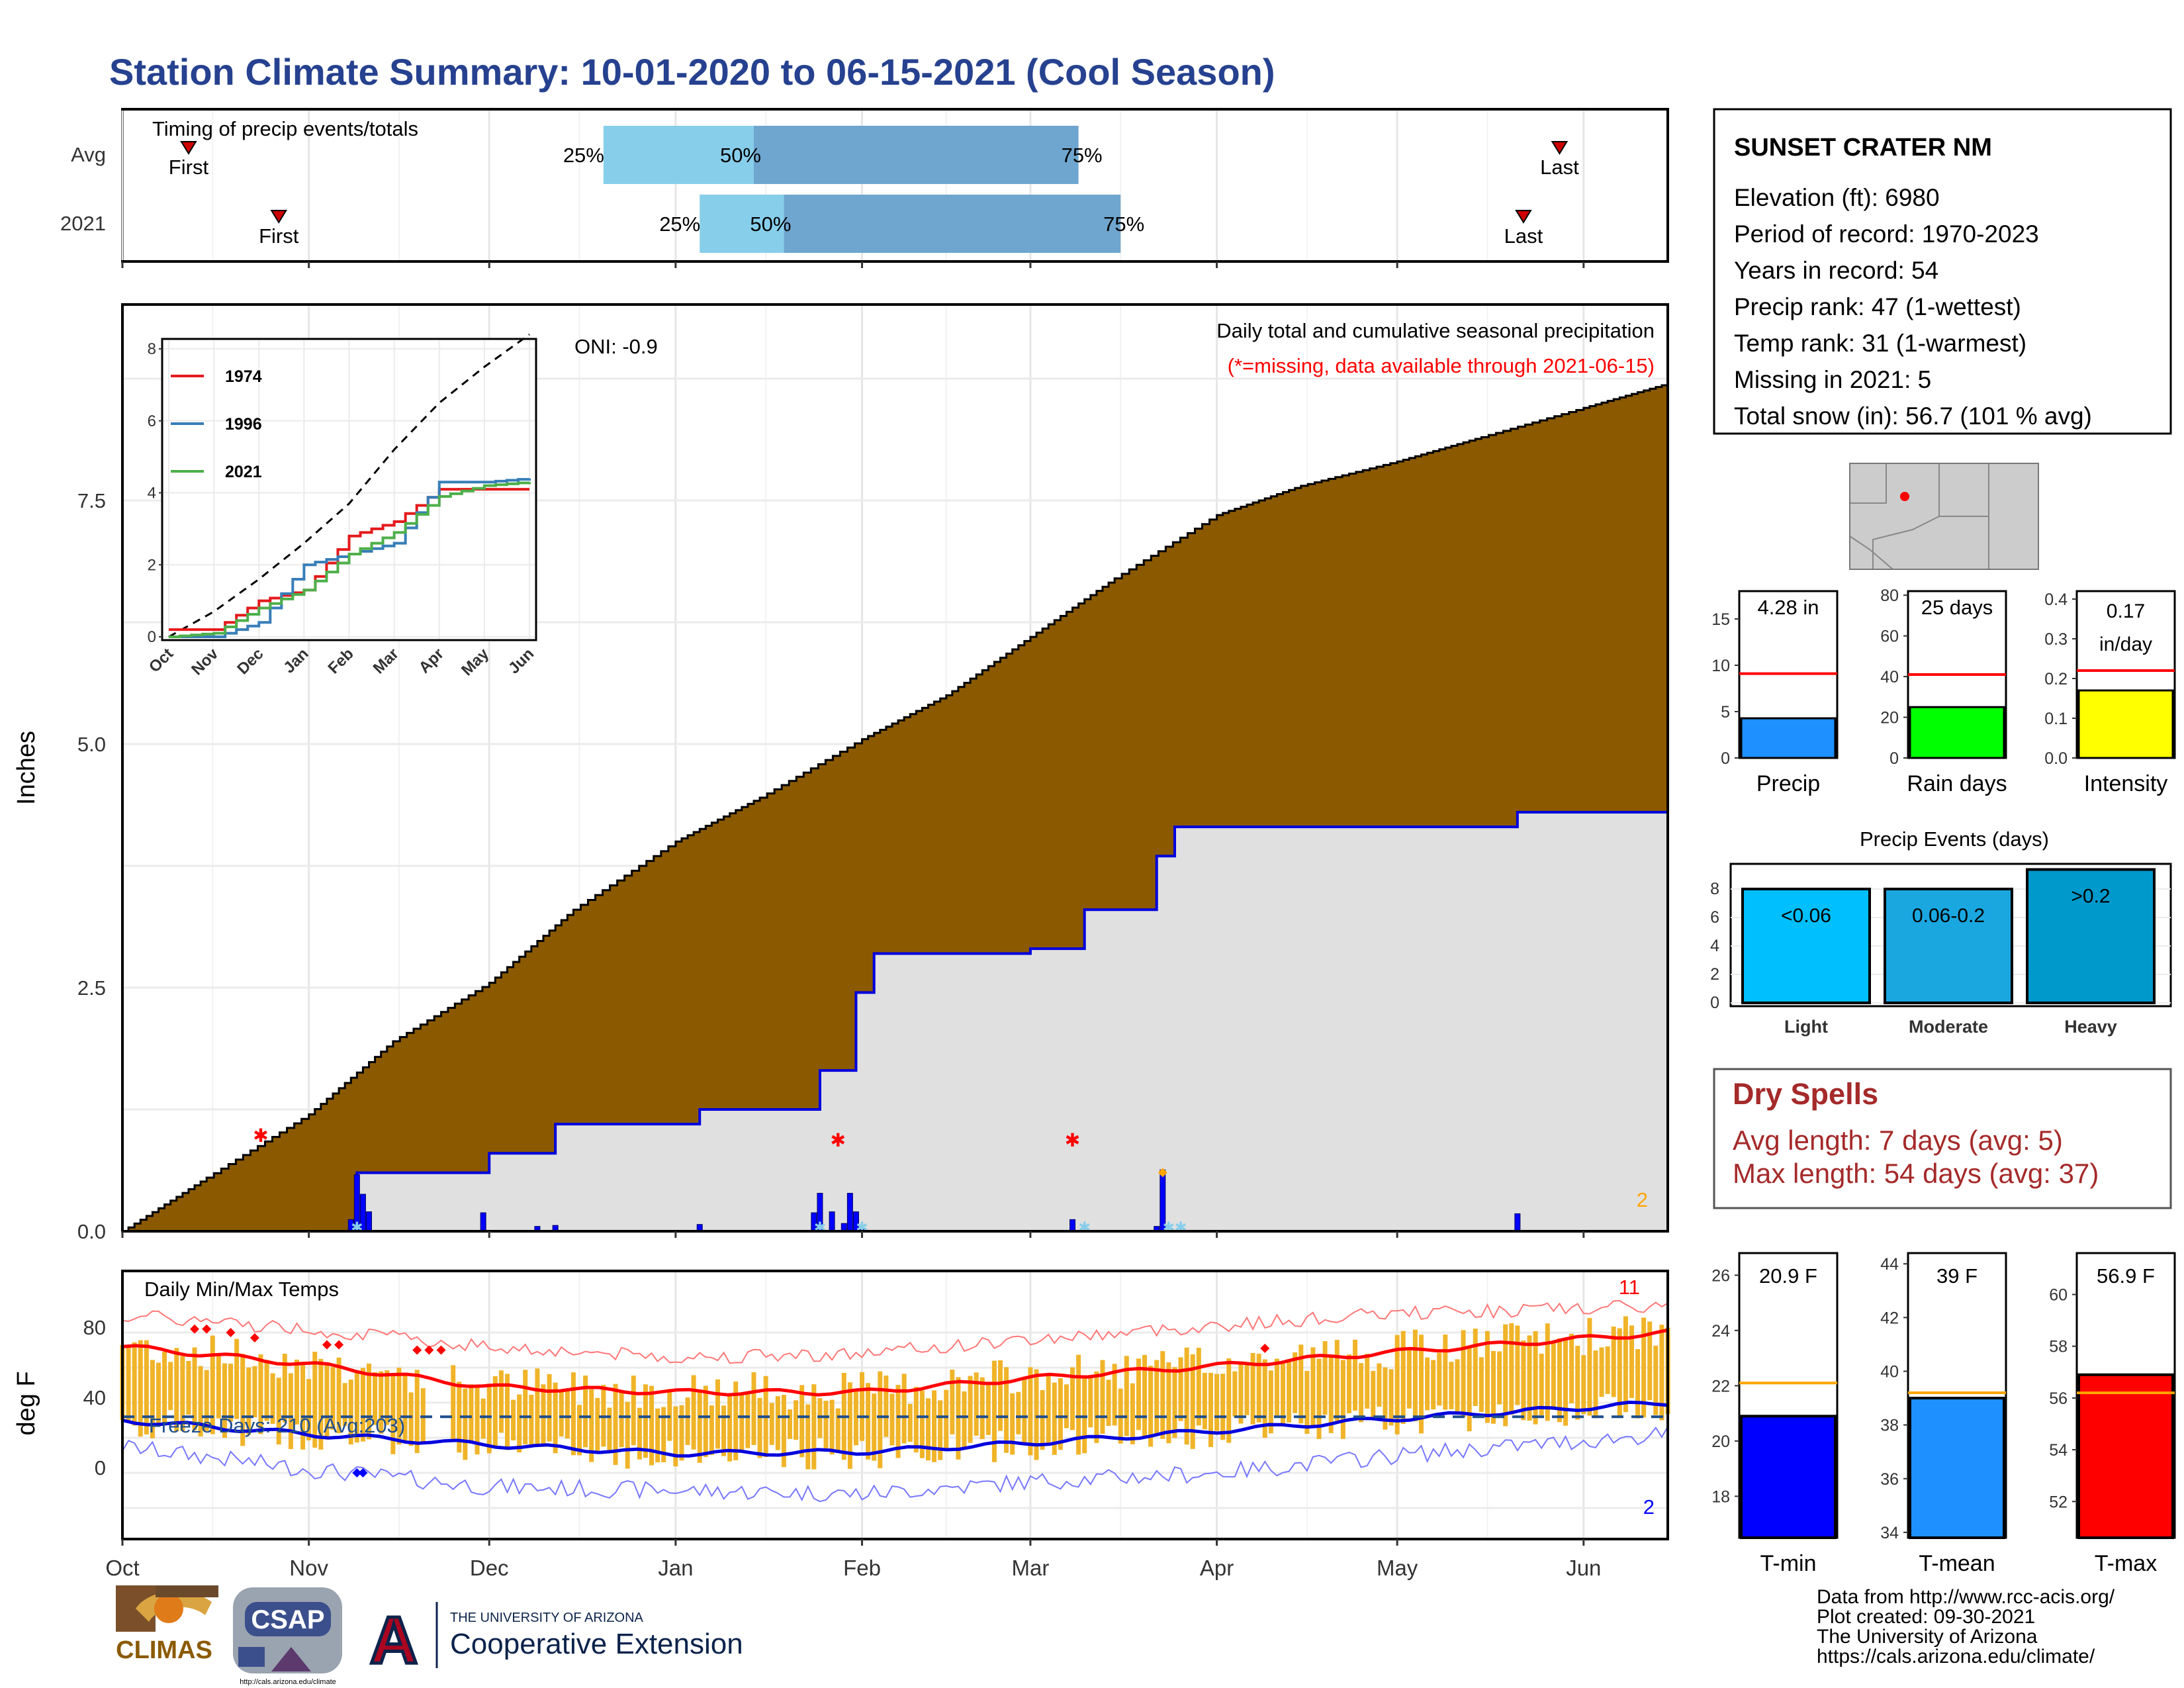 The image size is (2184, 1688). Describe the element at coordinates (616, 346) in the screenshot. I see `oni-label: ONI: -0.9` at that location.